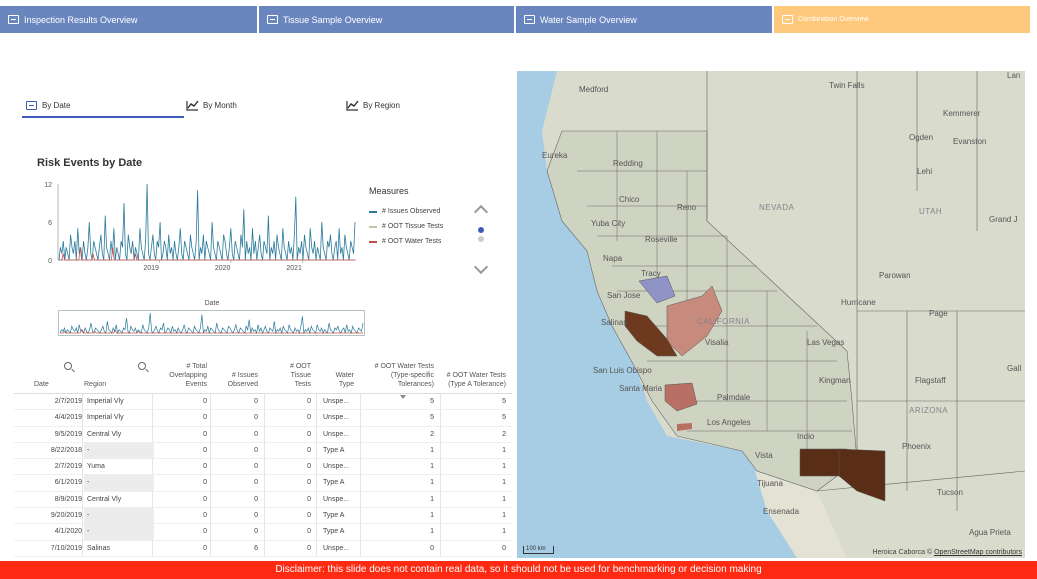  Describe the element at coordinates (862, 475) in the screenshot. I see `region-yuma` at that location.